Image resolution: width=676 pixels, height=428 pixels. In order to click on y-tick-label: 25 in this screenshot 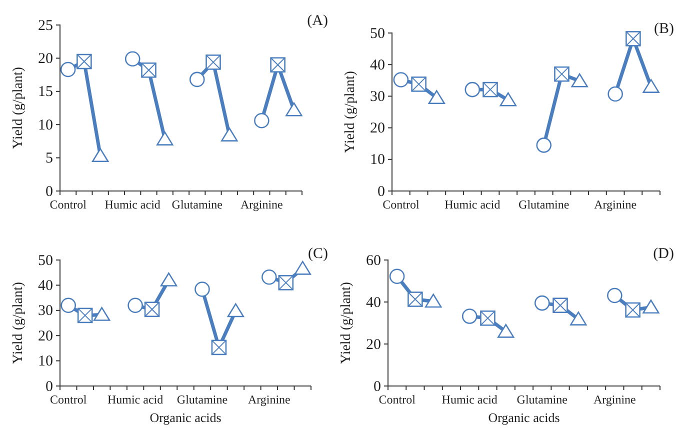, I will do `click(45, 26)`.